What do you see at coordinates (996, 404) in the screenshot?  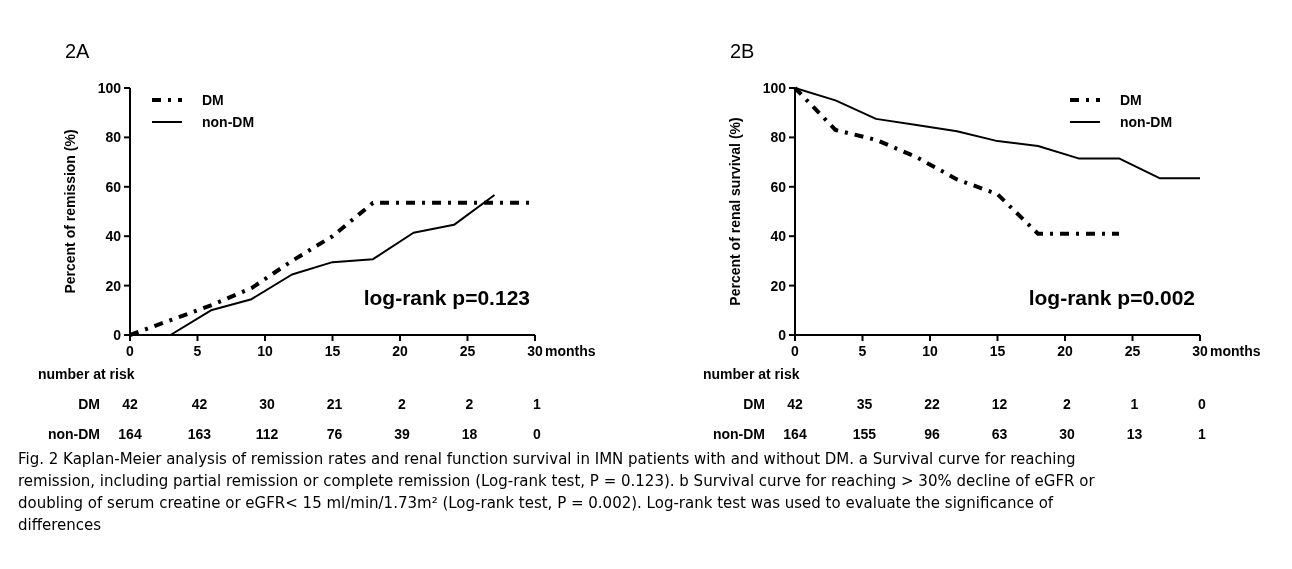 I see `text: 42 35 22 12 2 1 0` at bounding box center [996, 404].